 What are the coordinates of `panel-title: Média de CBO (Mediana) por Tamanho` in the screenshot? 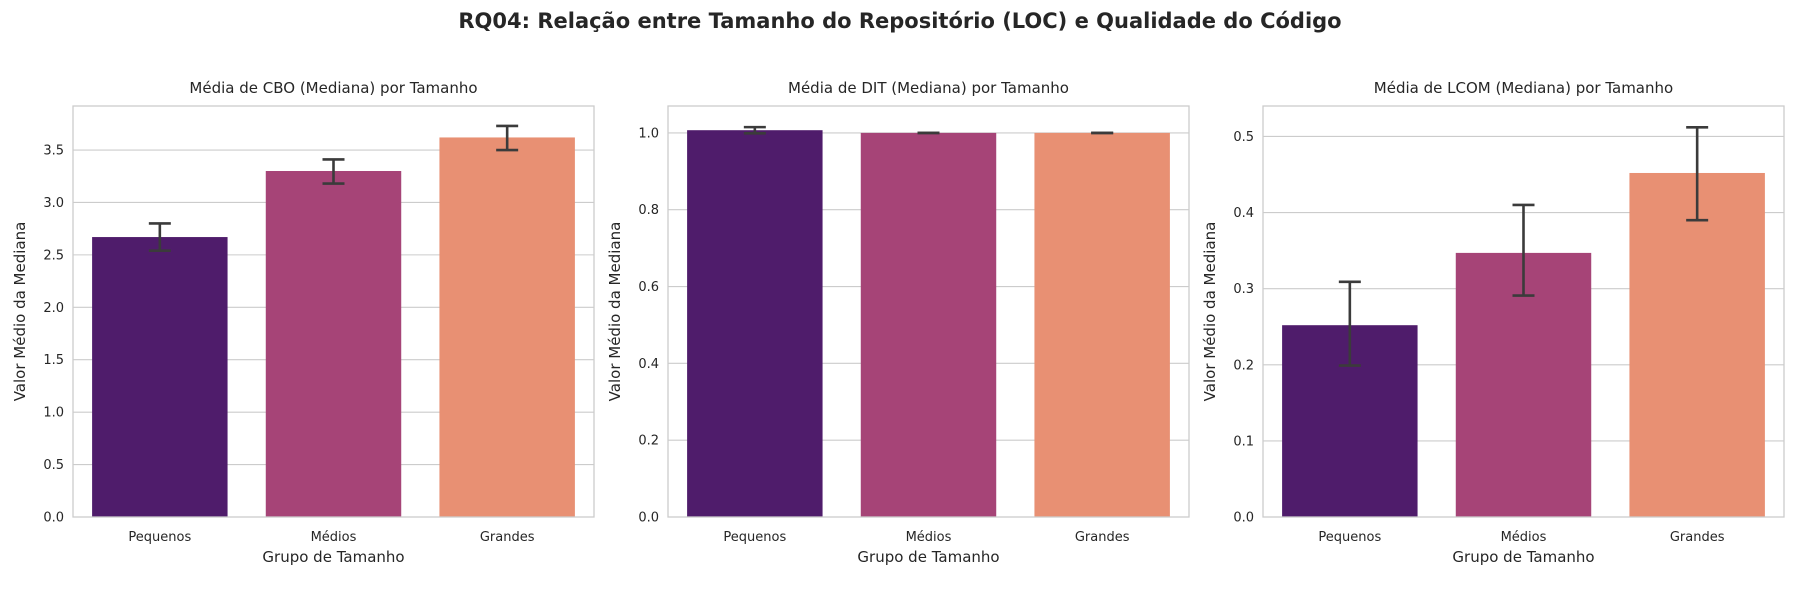 It's located at (333, 88).